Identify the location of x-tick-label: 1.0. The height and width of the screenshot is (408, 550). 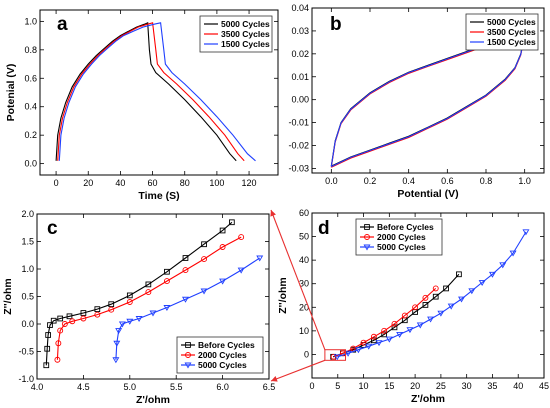
(524, 181).